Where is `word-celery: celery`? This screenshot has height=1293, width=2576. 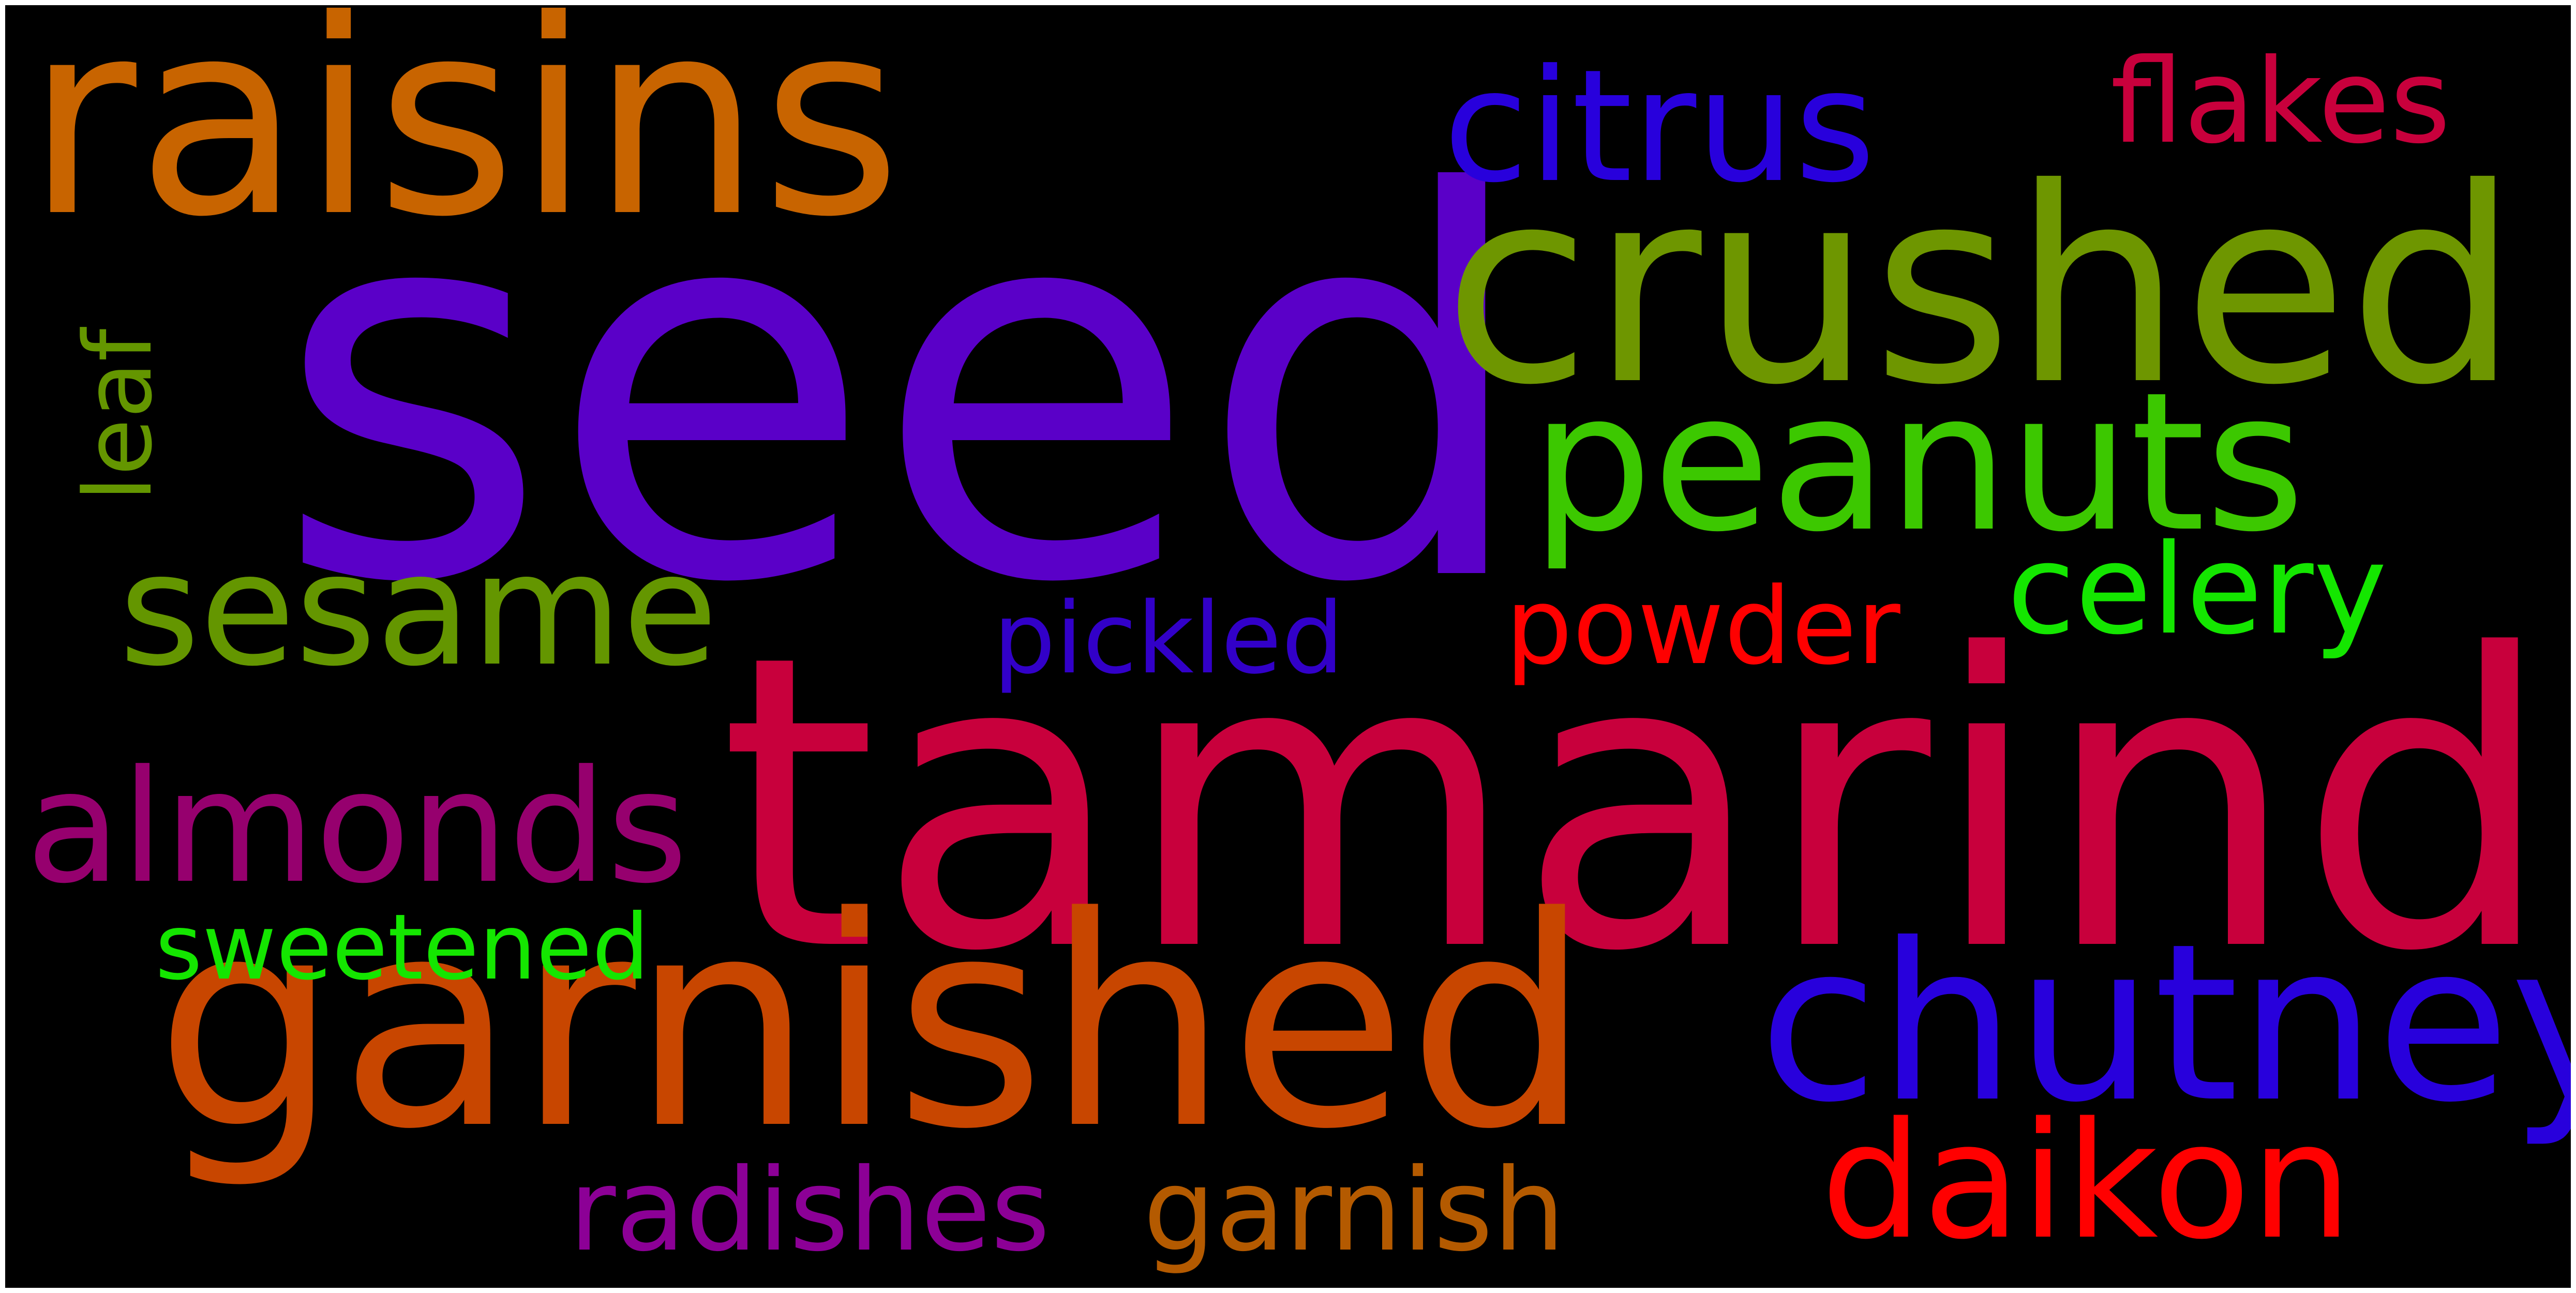
word-celery: celery is located at coordinates (2197, 589).